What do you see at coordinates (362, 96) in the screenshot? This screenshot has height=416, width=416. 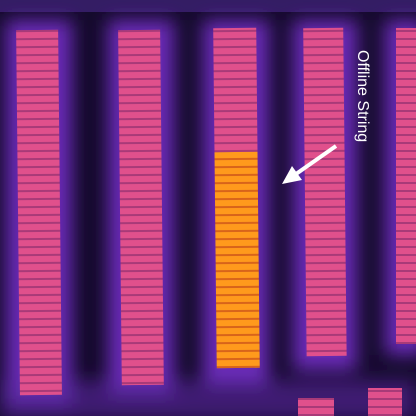 I see `annotation: Offline String` at bounding box center [362, 96].